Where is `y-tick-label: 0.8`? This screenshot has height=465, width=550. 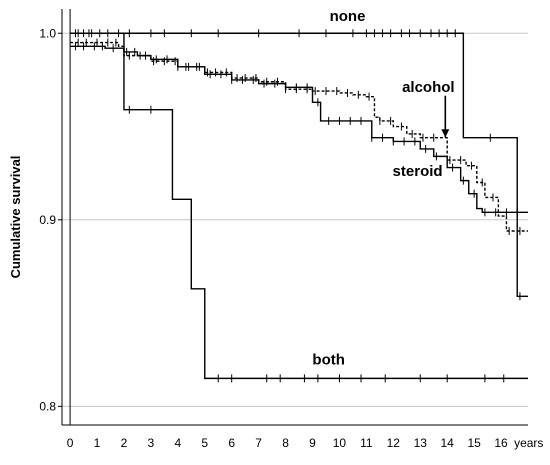
y-tick-label: 0.8 is located at coordinates (47, 406).